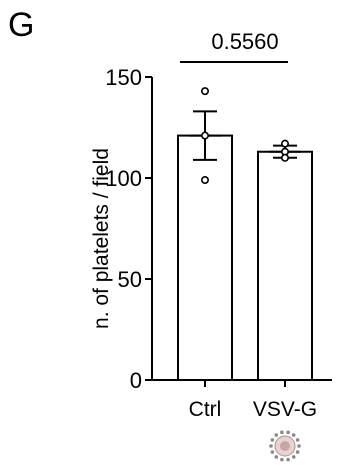 The width and height of the screenshot is (340, 469). I want to click on virus-particle-icon, so click(285, 446).